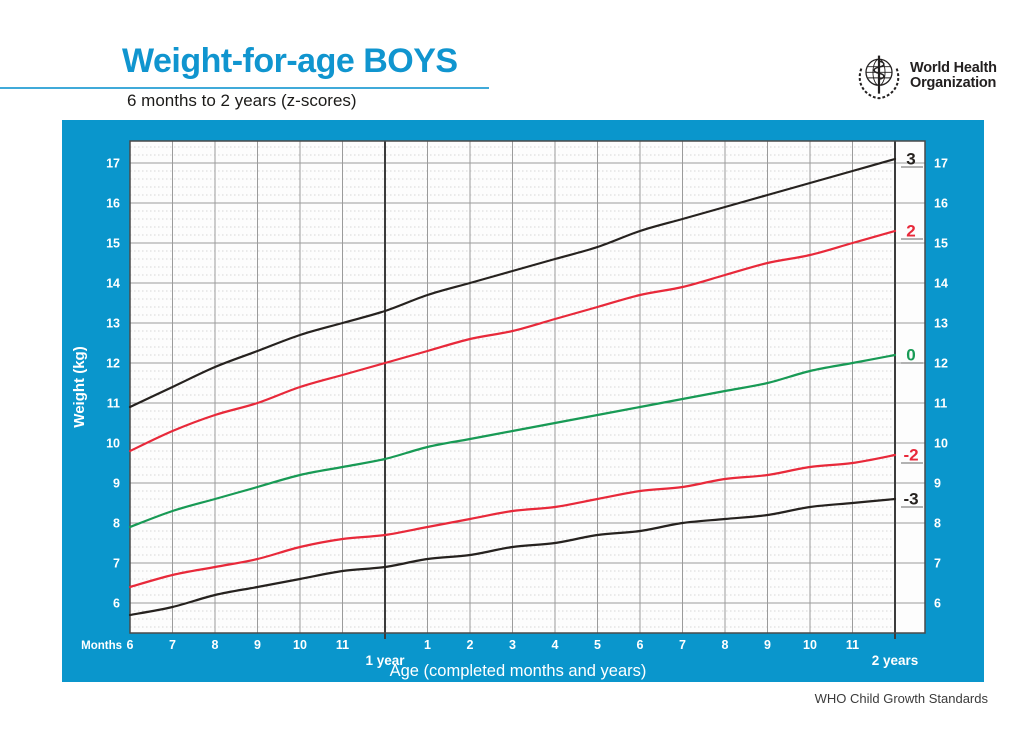 The height and width of the screenshot is (731, 1024). I want to click on y-tick-right: 10, so click(941, 444).